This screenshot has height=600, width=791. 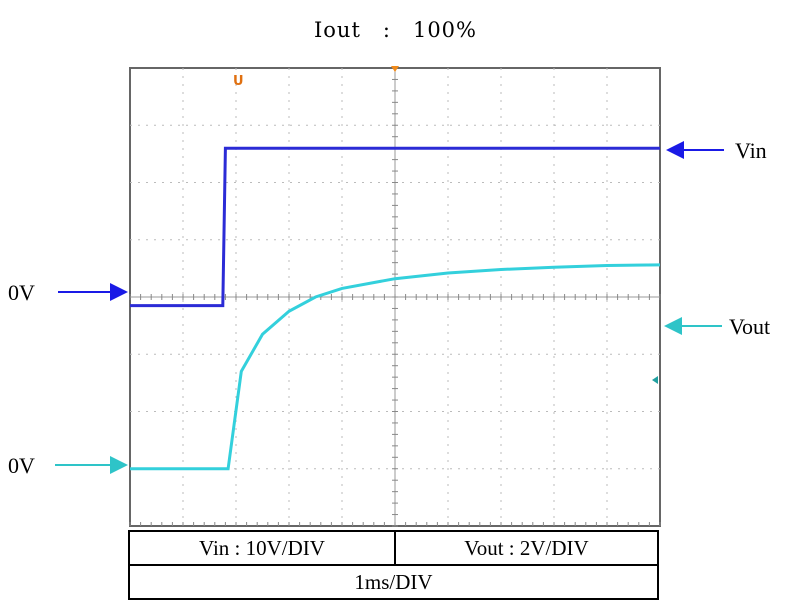 What do you see at coordinates (395, 69) in the screenshot?
I see `trigger-top-marker` at bounding box center [395, 69].